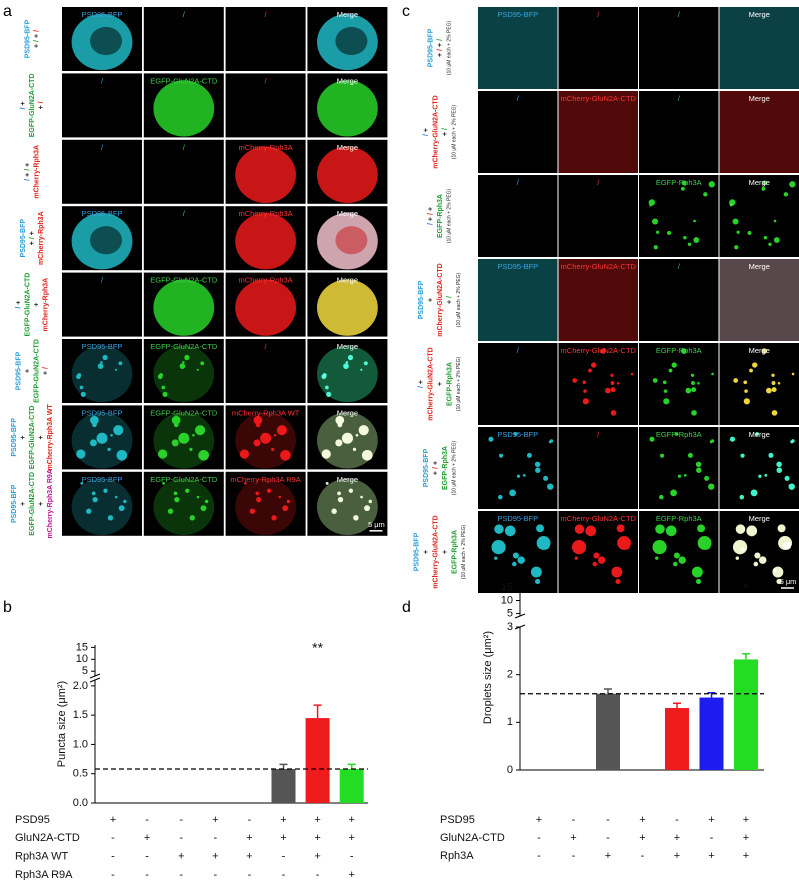  Describe the element at coordinates (41, 238) in the screenshot. I see `row-label-part: mCherry-Rph3A` at that location.